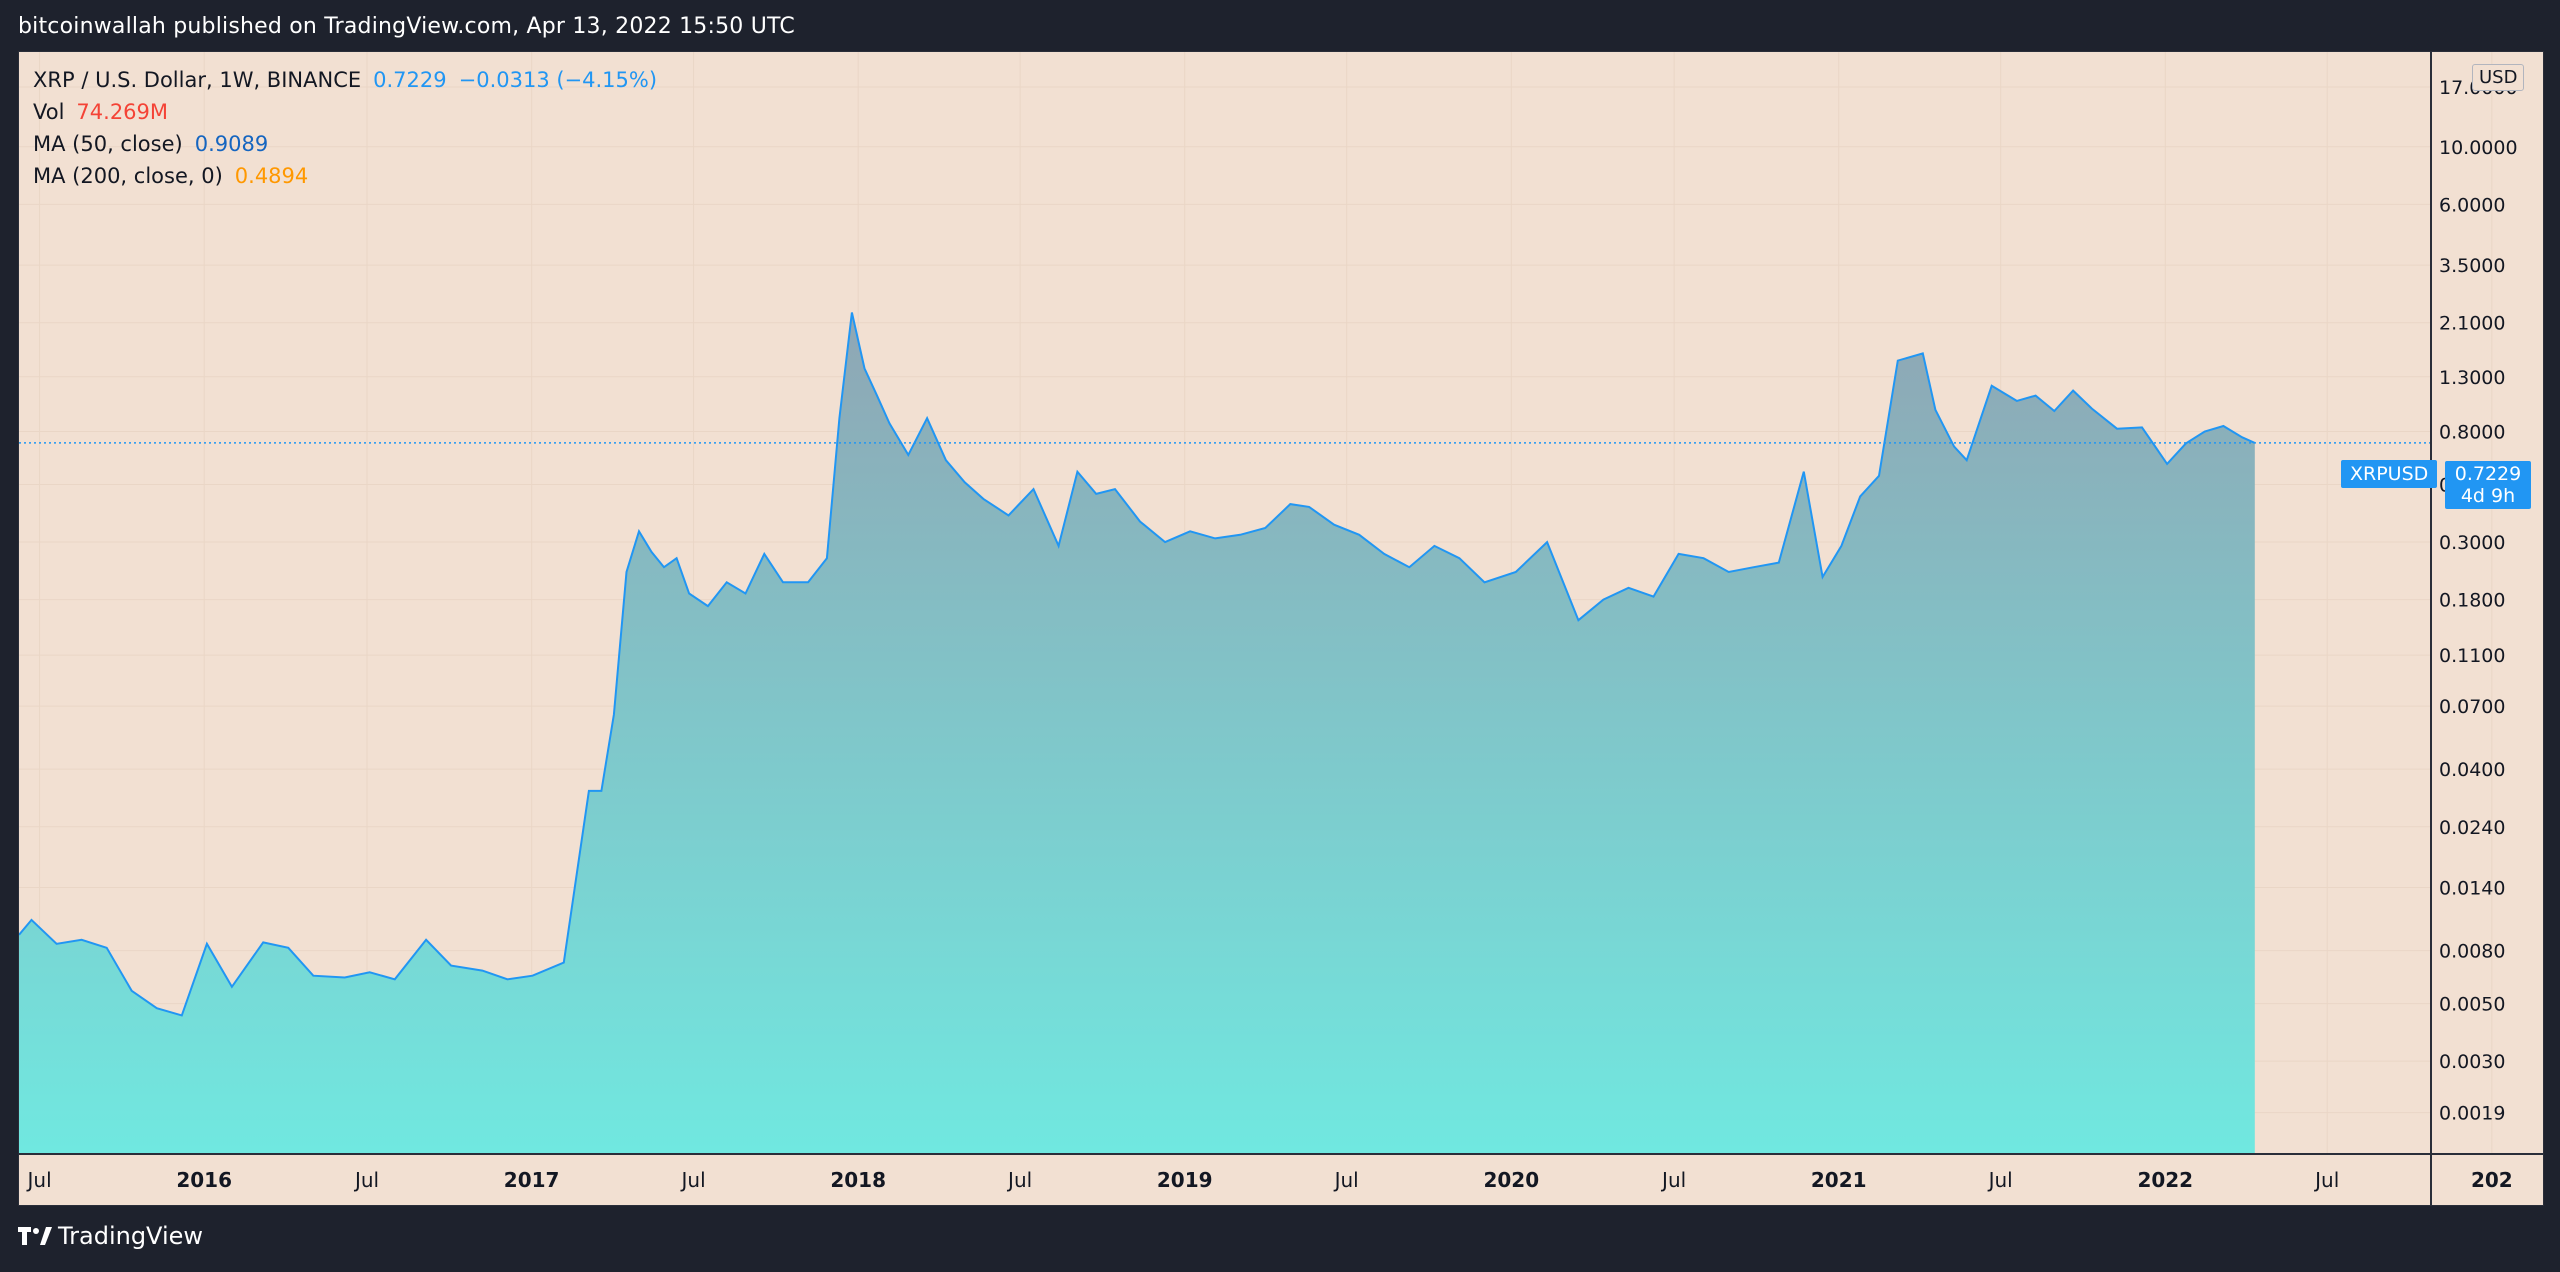 Image resolution: width=2560 pixels, height=1272 pixels. I want to click on y-tick-label: 0.0700, so click(2472, 707).